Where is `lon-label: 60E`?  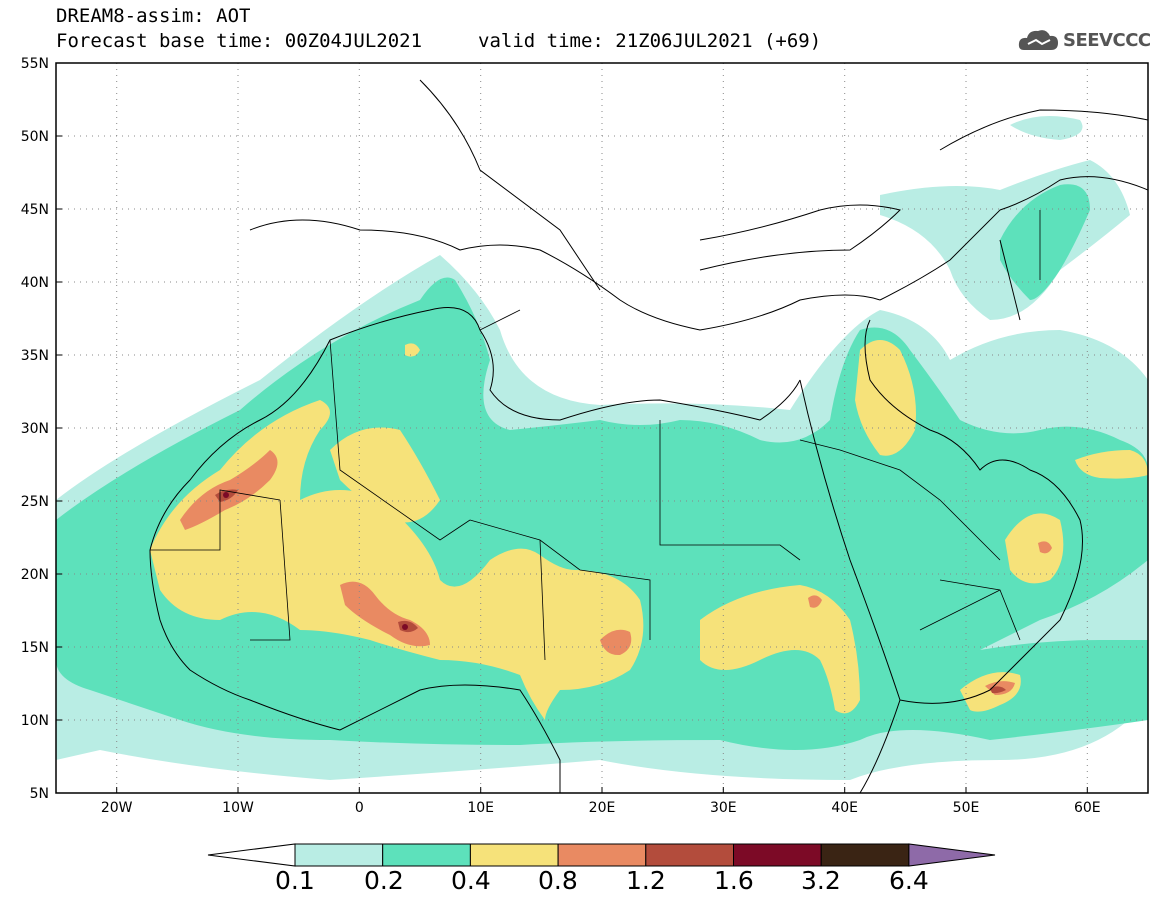
lon-label: 60E is located at coordinates (1087, 808).